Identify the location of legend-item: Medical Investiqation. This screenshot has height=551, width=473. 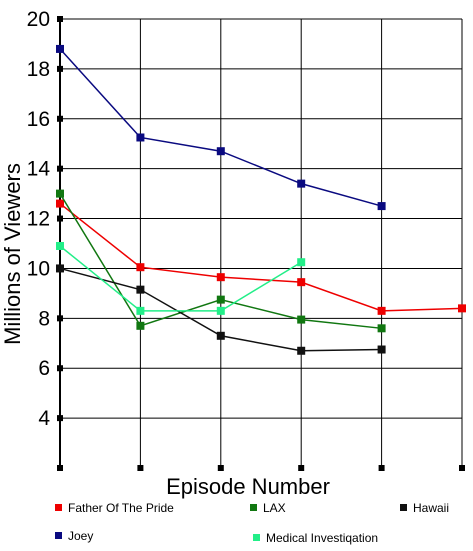
(315, 538).